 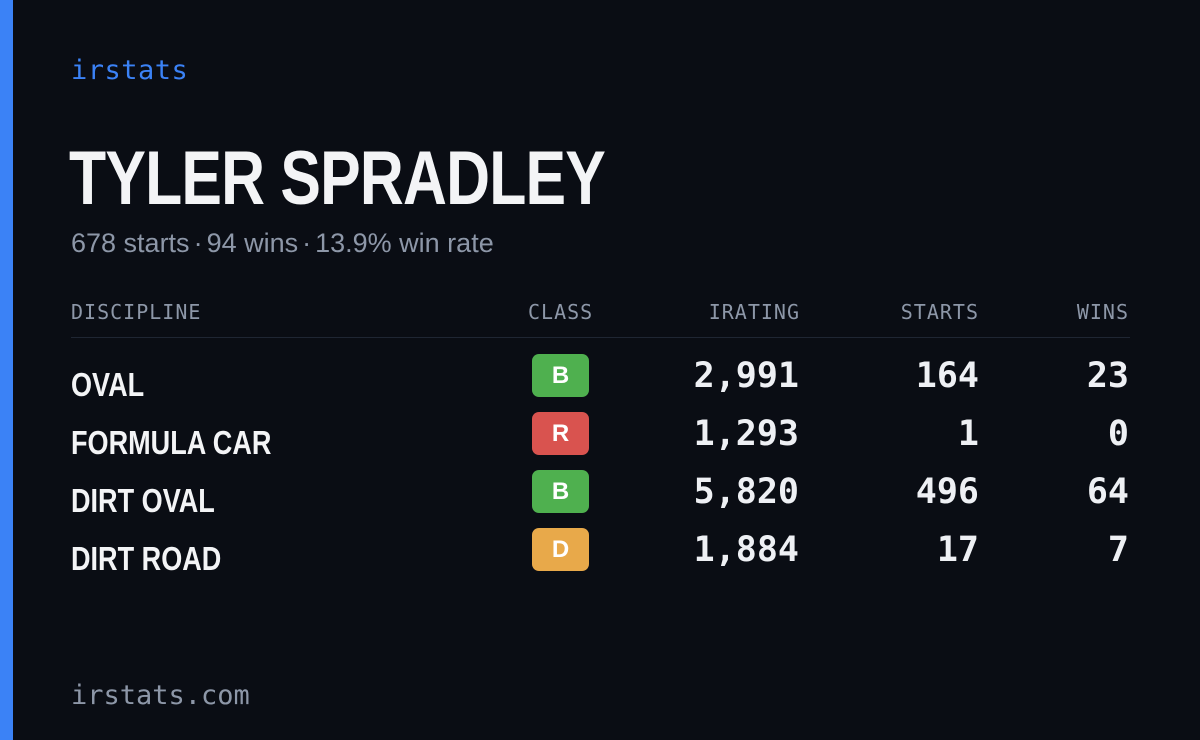 I want to click on table-row: OVAL B 2,991 164 23, so click(x=600, y=383).